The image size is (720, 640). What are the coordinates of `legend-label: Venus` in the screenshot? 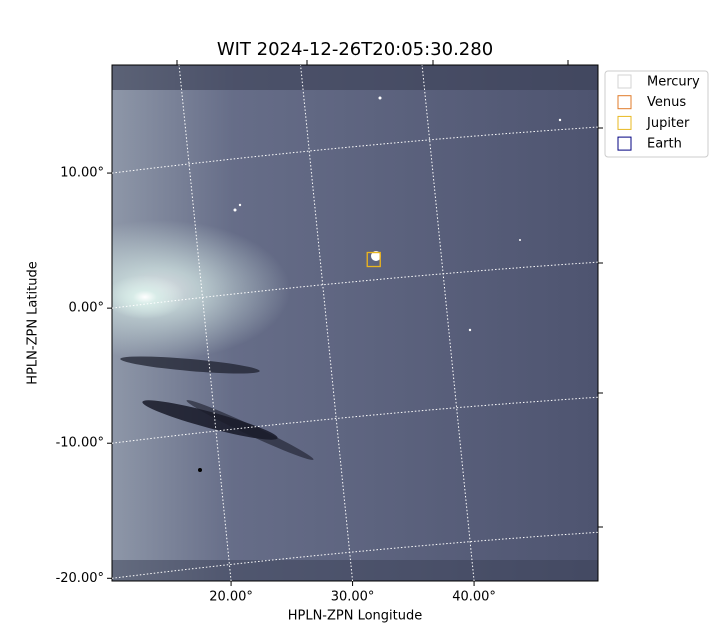 It's located at (666, 102).